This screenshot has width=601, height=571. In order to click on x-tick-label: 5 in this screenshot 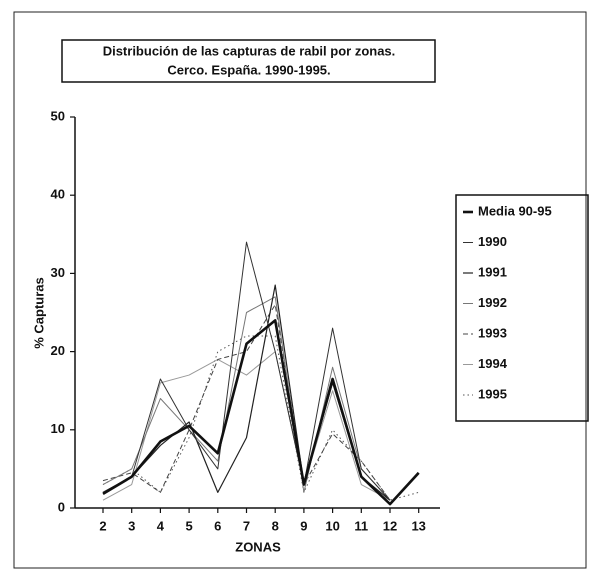, I will do `click(188, 525)`.